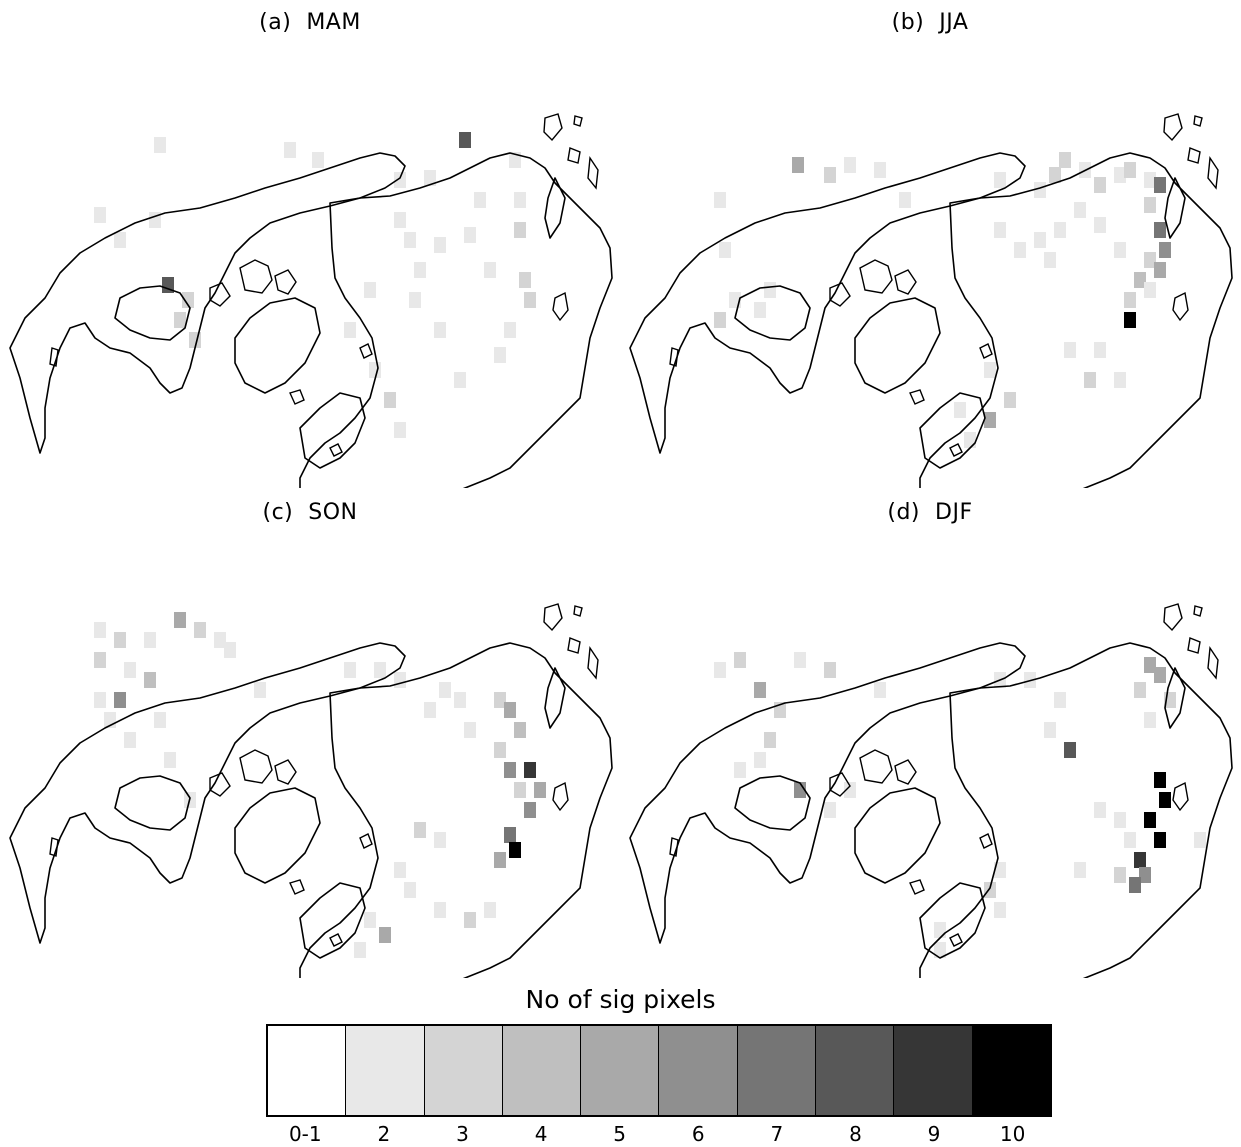  Describe the element at coordinates (620, 1134) in the screenshot. I see `legend-label: 5` at that location.